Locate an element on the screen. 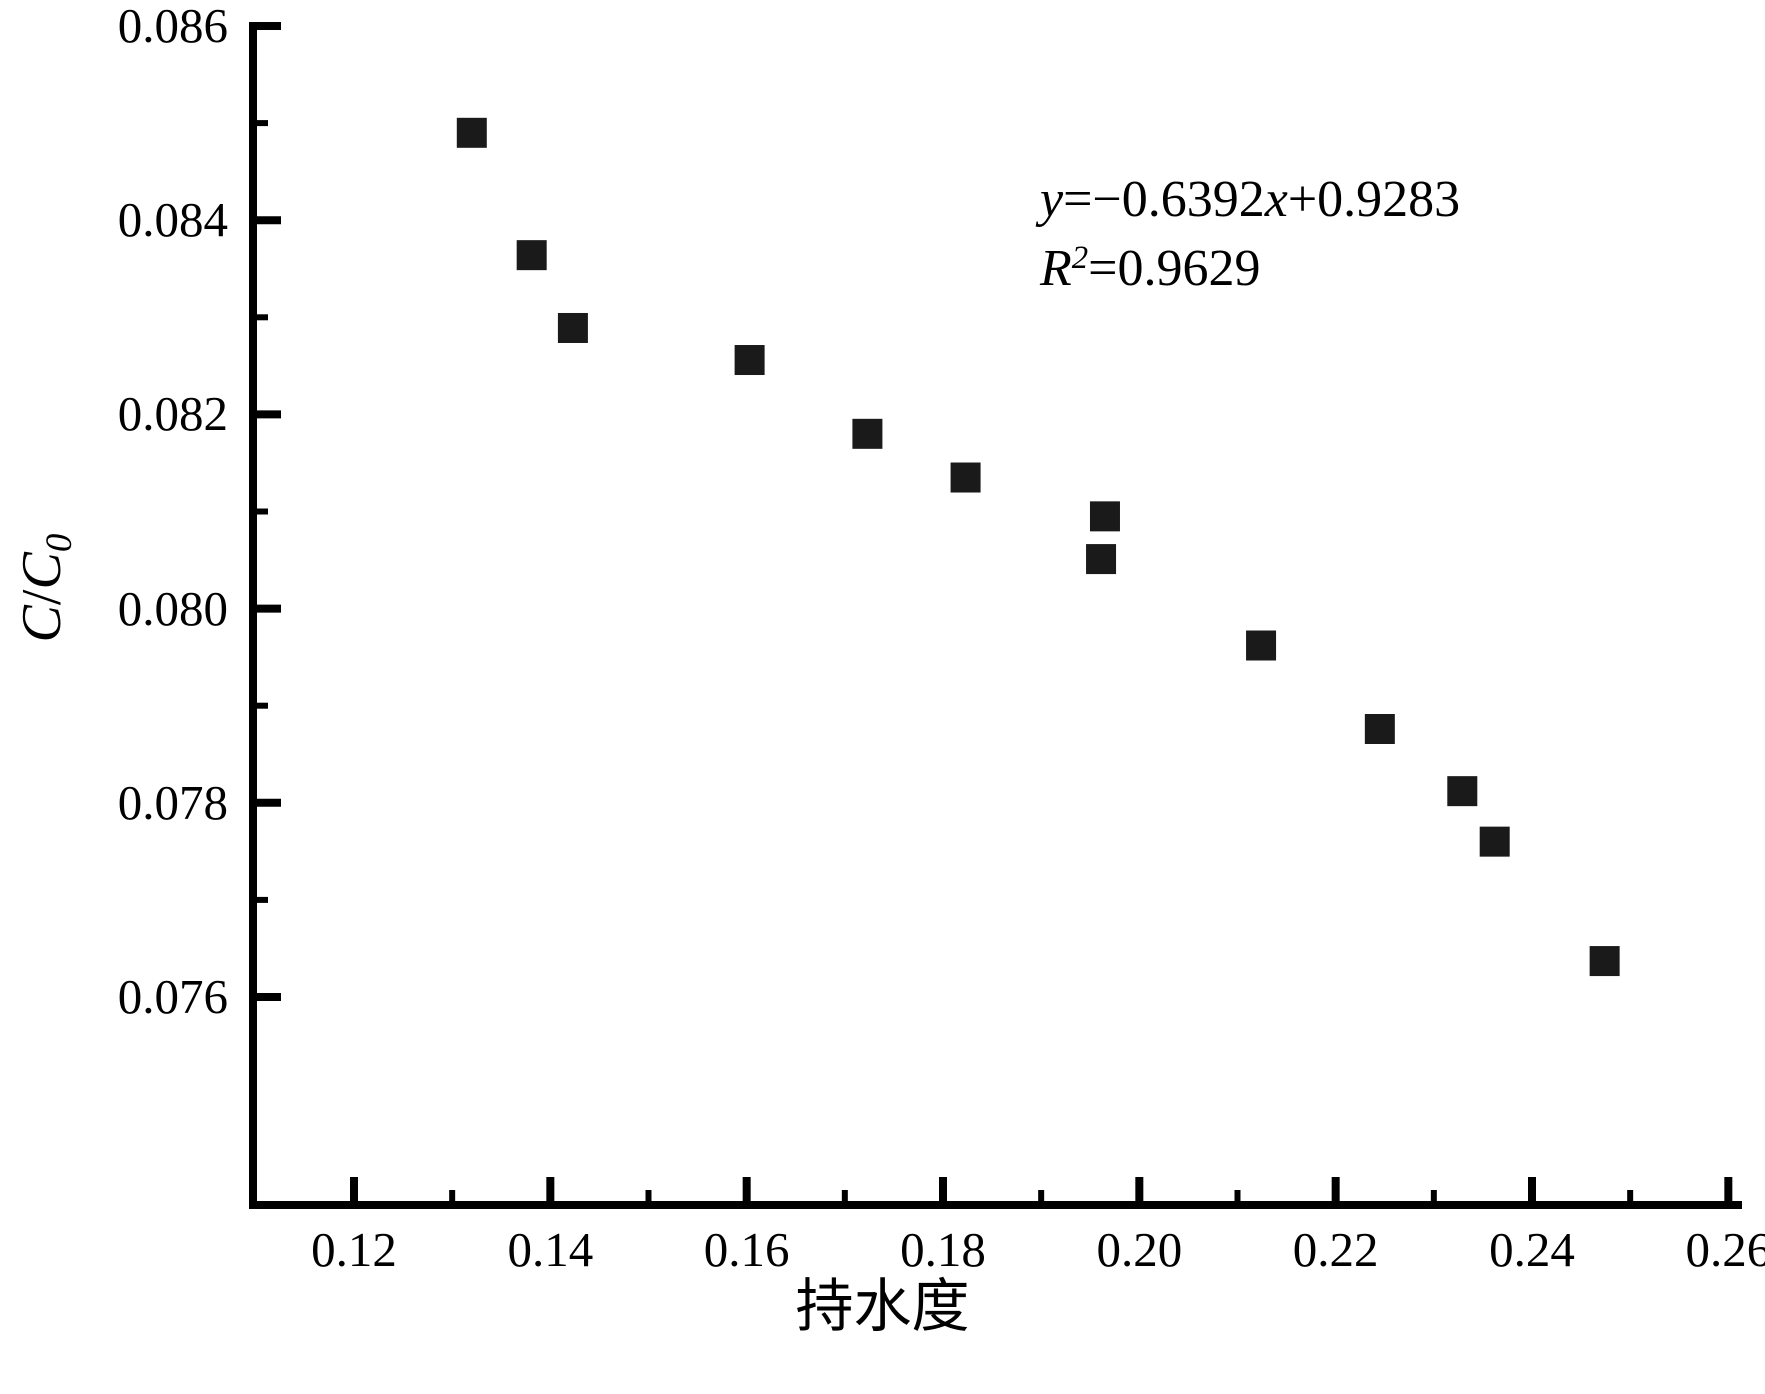 This screenshot has height=1394, width=1765. regression-equation-line: y=−0.6392x+0.9283 is located at coordinates (1250, 200).